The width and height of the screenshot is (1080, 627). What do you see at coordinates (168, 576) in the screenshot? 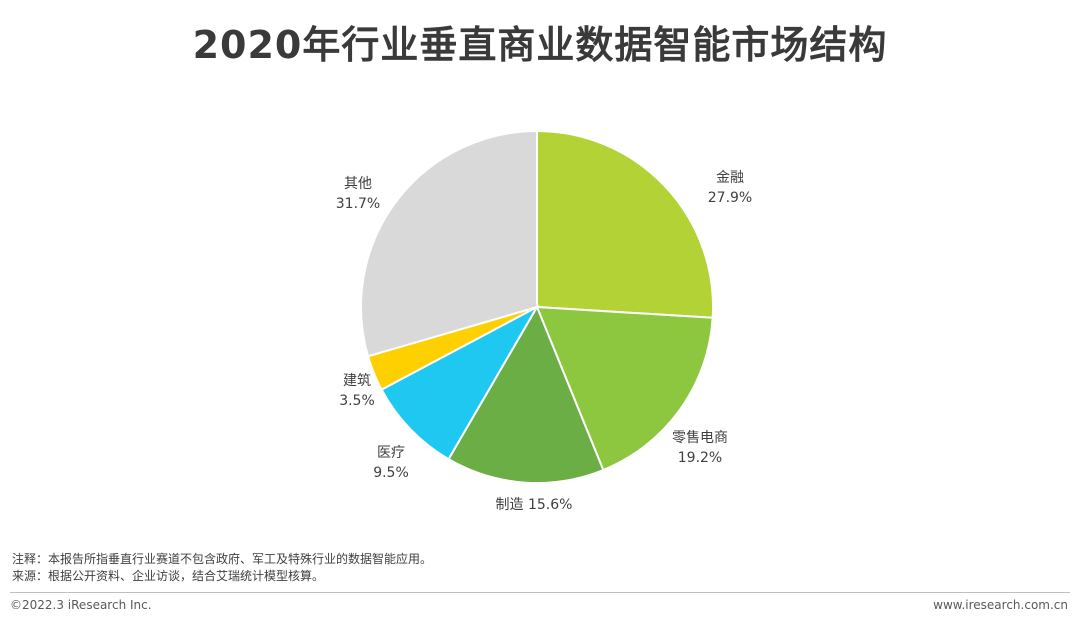
I see `source-text: 来源：根据公开资料、企业访谈，结合艾瑞统计模型核算。` at bounding box center [168, 576].